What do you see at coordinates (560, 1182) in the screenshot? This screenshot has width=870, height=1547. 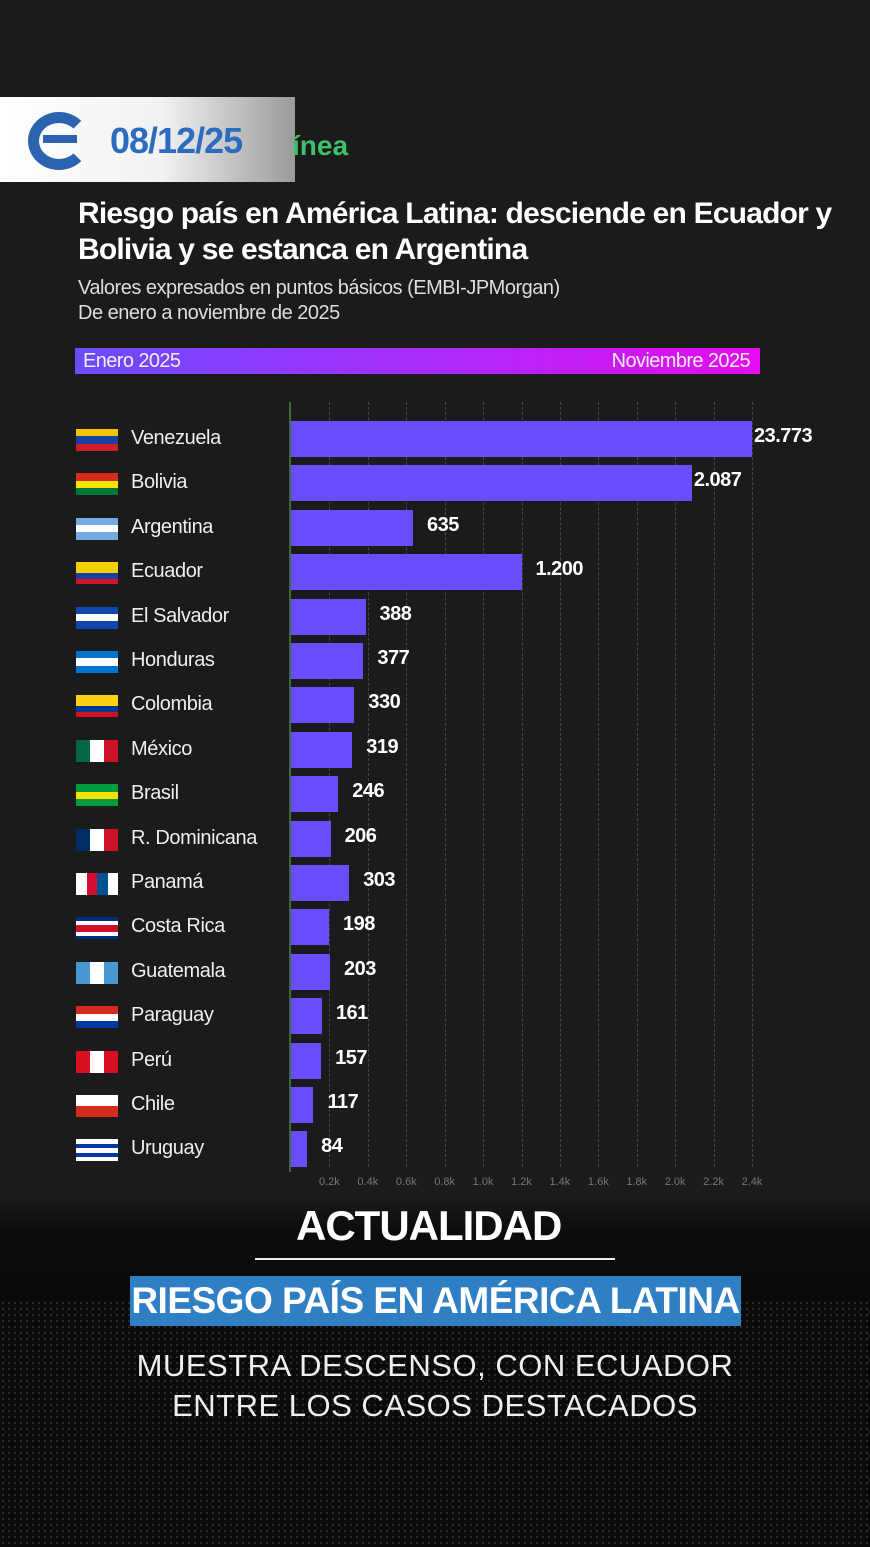 I see `x-tick-label: 1.4k` at bounding box center [560, 1182].